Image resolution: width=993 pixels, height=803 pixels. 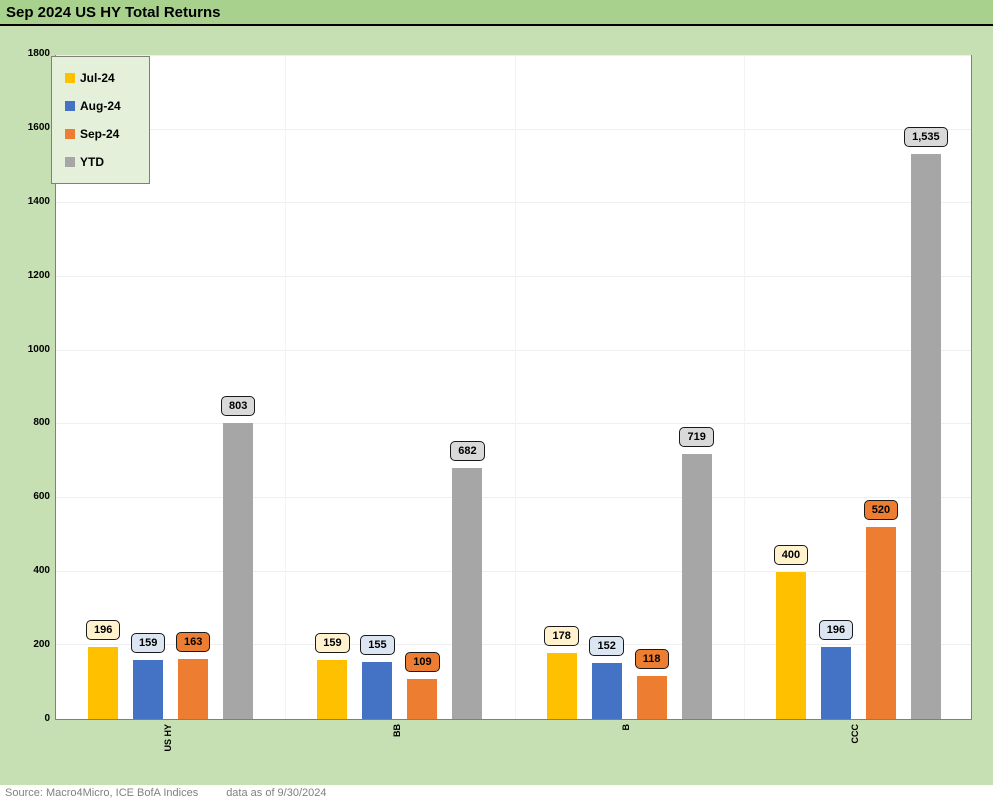 What do you see at coordinates (238, 406) in the screenshot?
I see `bar-data-label: 803` at bounding box center [238, 406].